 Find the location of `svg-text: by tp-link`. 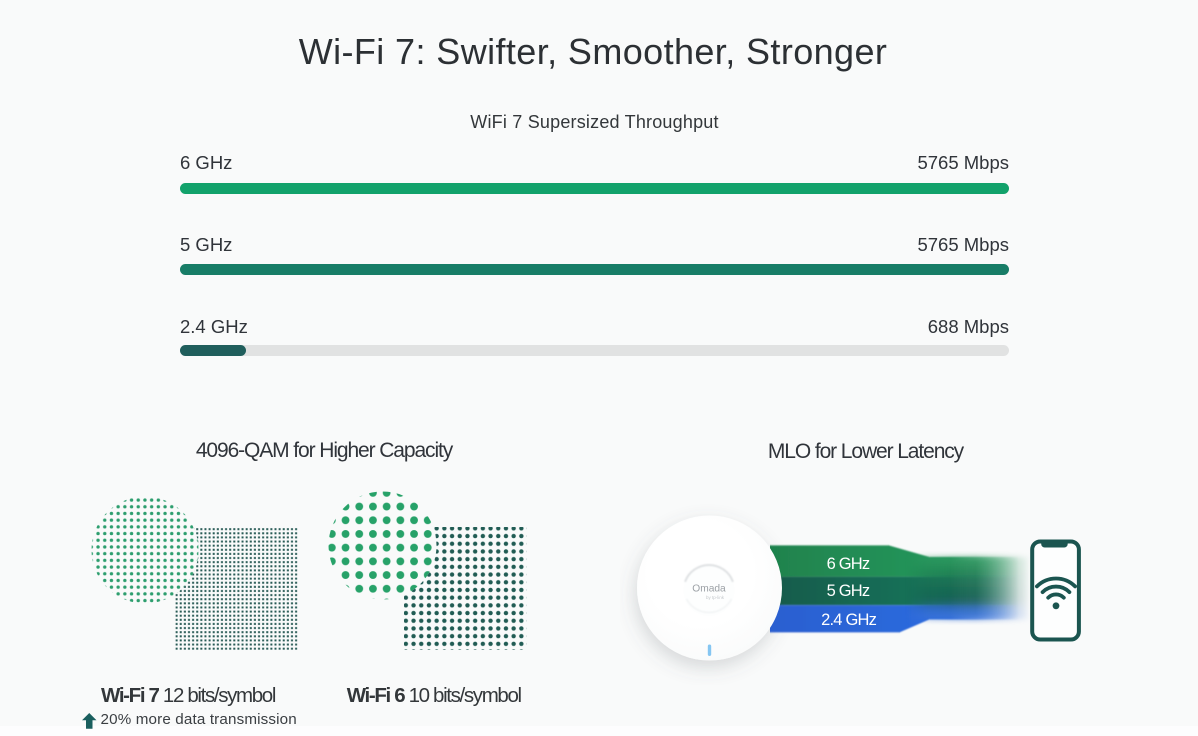

svg-text: by tp-link is located at coordinates (715, 597).